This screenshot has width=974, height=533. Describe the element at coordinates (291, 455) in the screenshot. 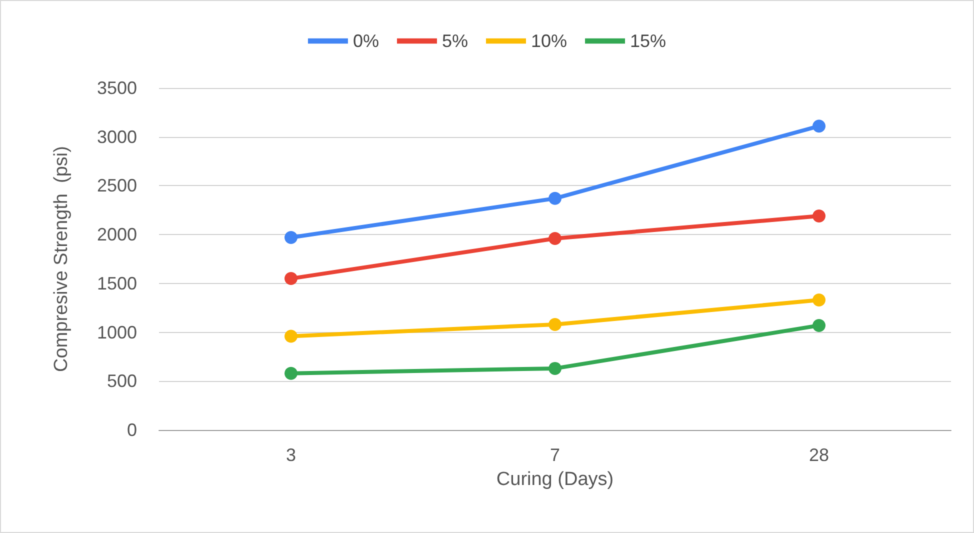

I see `x-tick-label: 3` at that location.